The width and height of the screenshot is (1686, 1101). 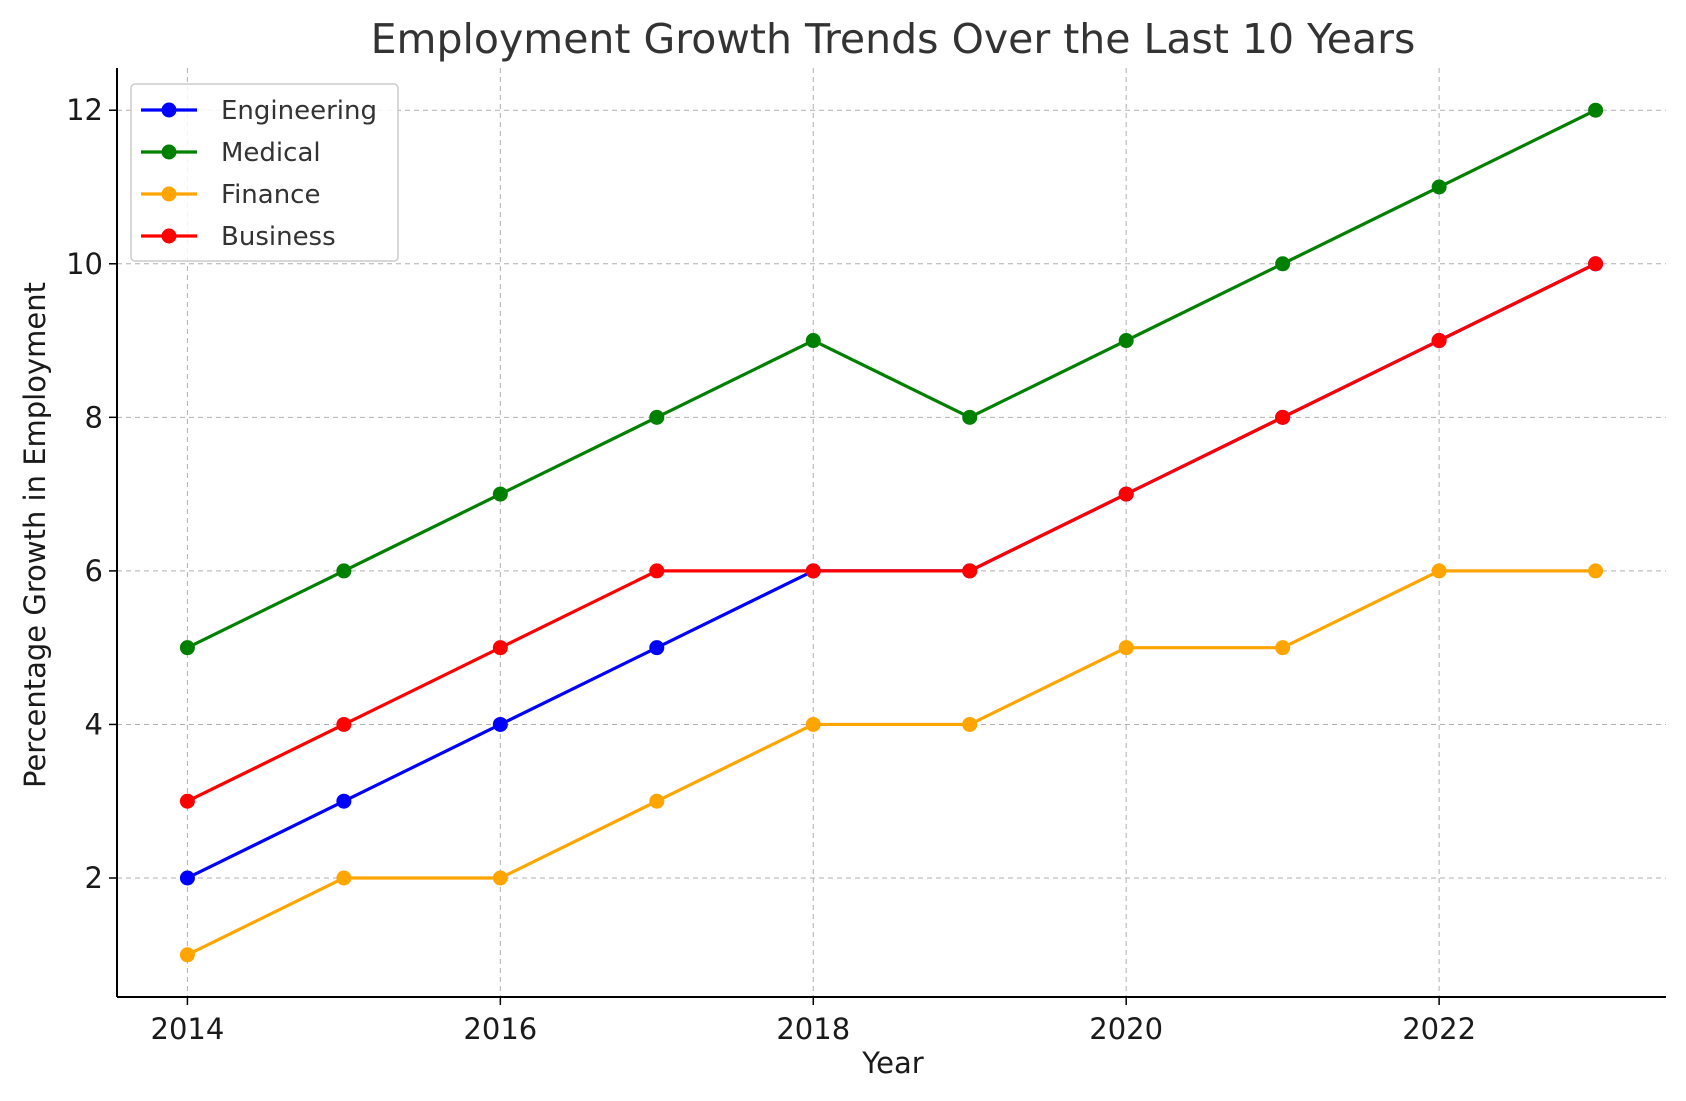 I want to click on x-tick-label: 2016, so click(x=500, y=1029).